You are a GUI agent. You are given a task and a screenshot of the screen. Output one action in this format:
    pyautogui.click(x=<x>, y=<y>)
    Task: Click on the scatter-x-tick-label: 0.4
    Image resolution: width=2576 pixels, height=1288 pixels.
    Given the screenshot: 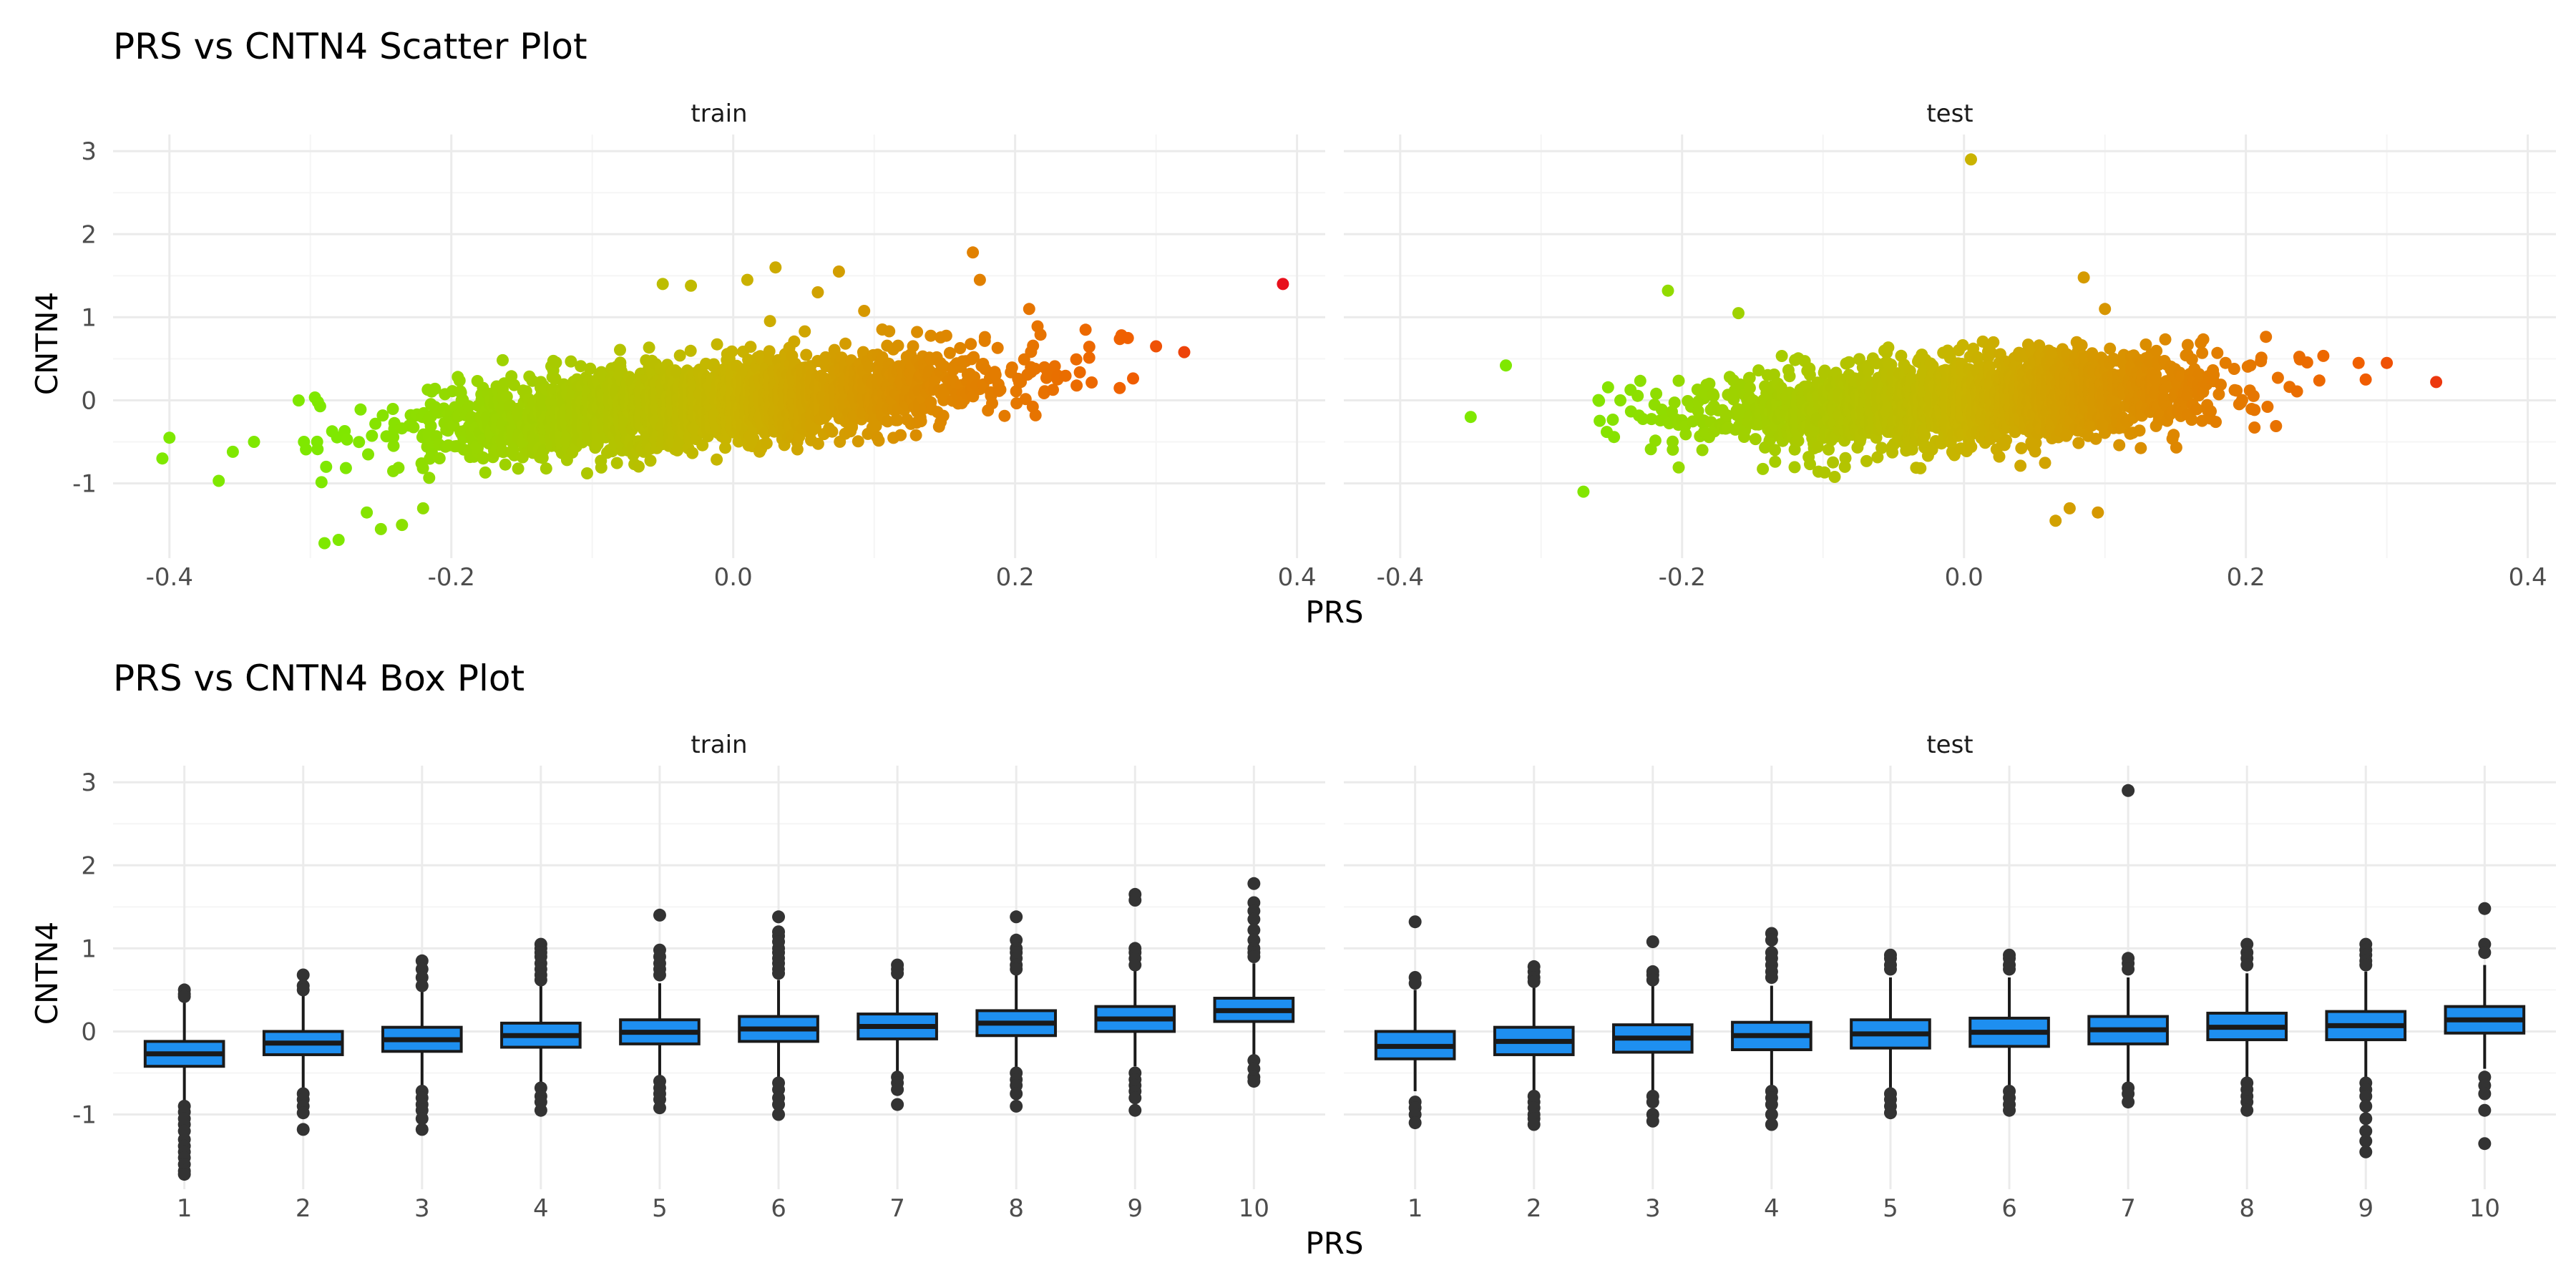 What is the action you would take?
    pyautogui.click(x=1297, y=577)
    